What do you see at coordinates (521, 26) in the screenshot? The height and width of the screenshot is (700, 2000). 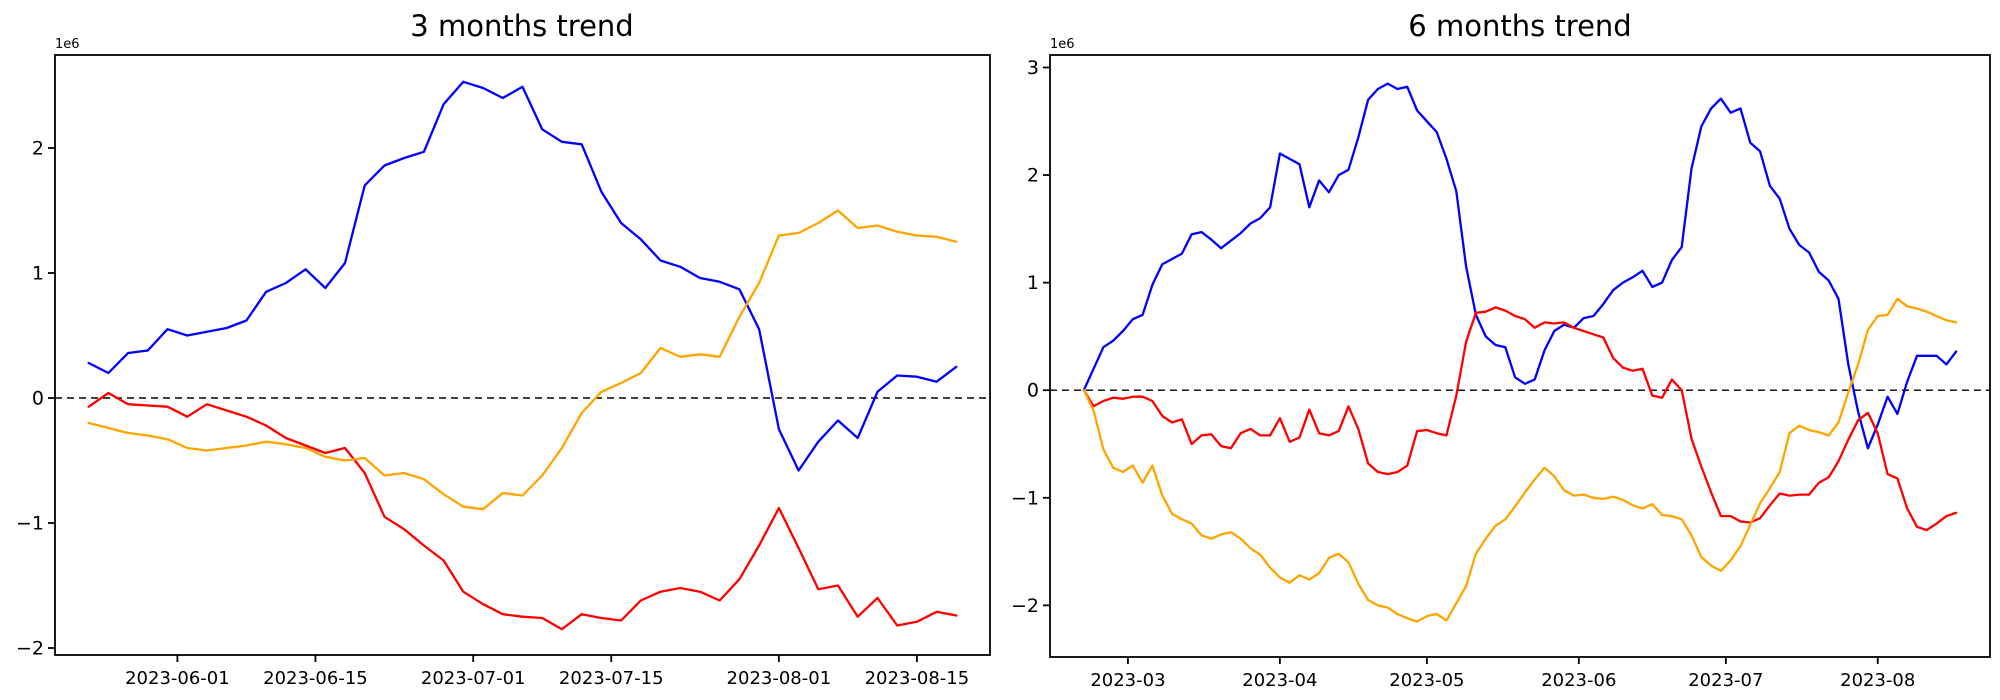 I see `chart-title: 3 months trend` at bounding box center [521, 26].